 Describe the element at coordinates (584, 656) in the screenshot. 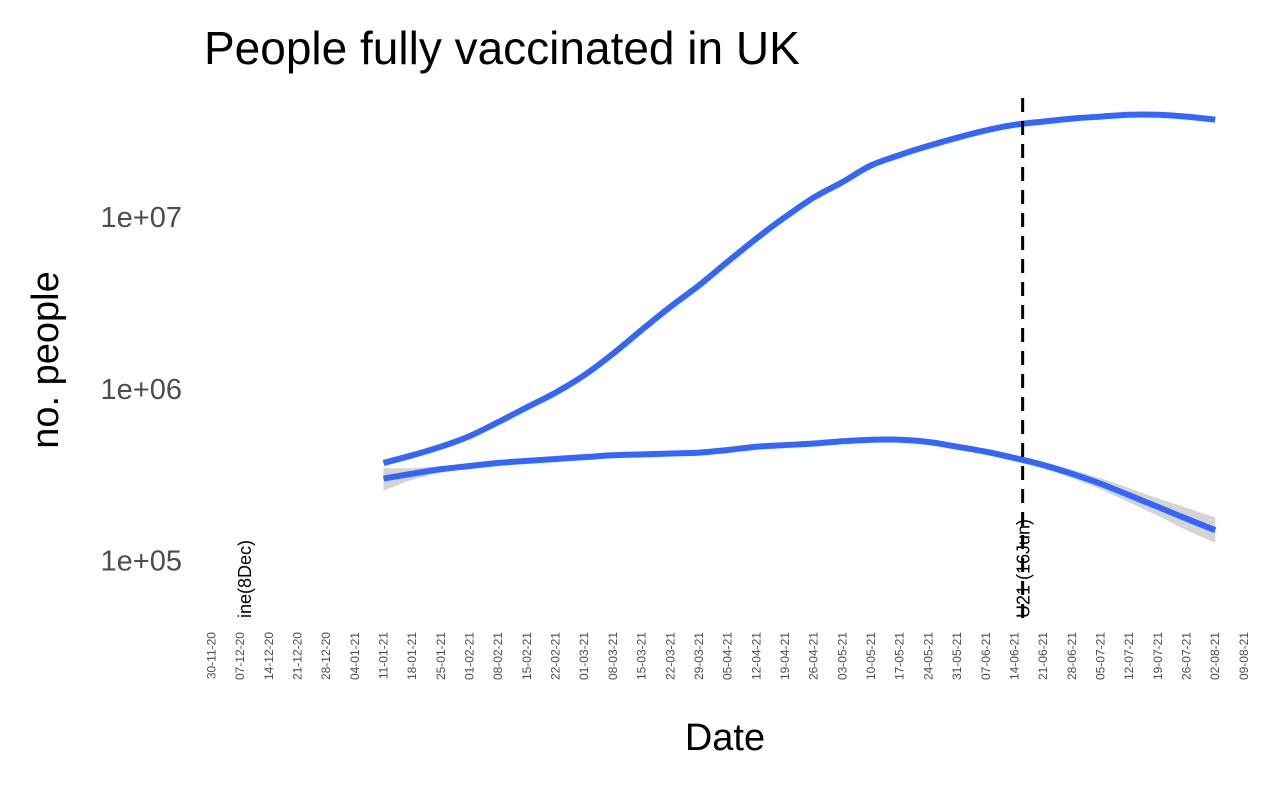

I see `x-tick-label: 01-03-21` at that location.